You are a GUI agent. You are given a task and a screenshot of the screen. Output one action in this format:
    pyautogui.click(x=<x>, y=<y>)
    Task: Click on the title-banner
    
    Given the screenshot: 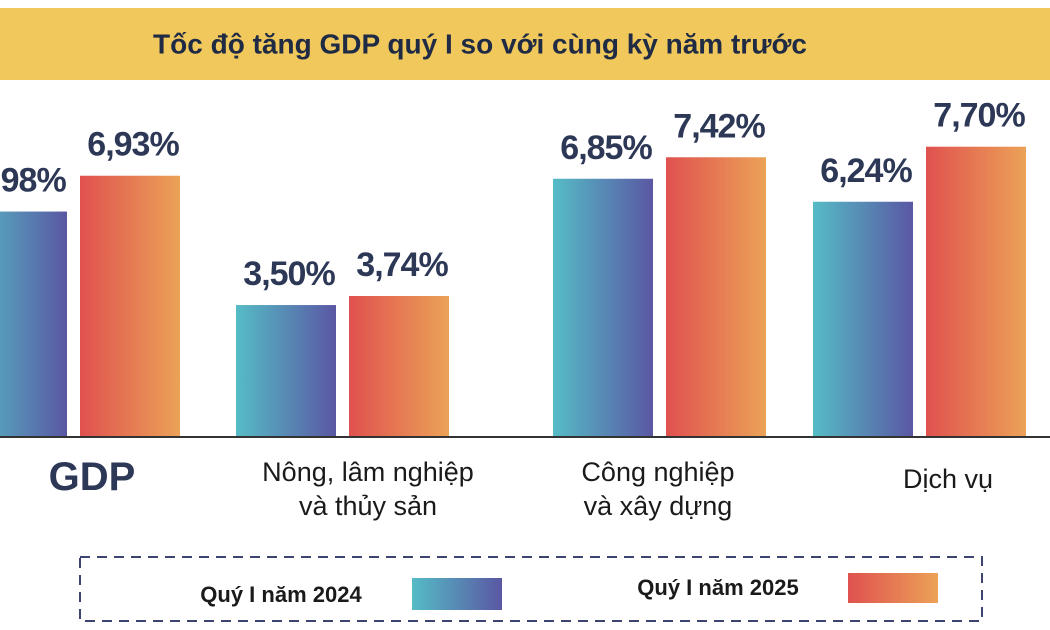 What is the action you would take?
    pyautogui.click(x=525, y=44)
    